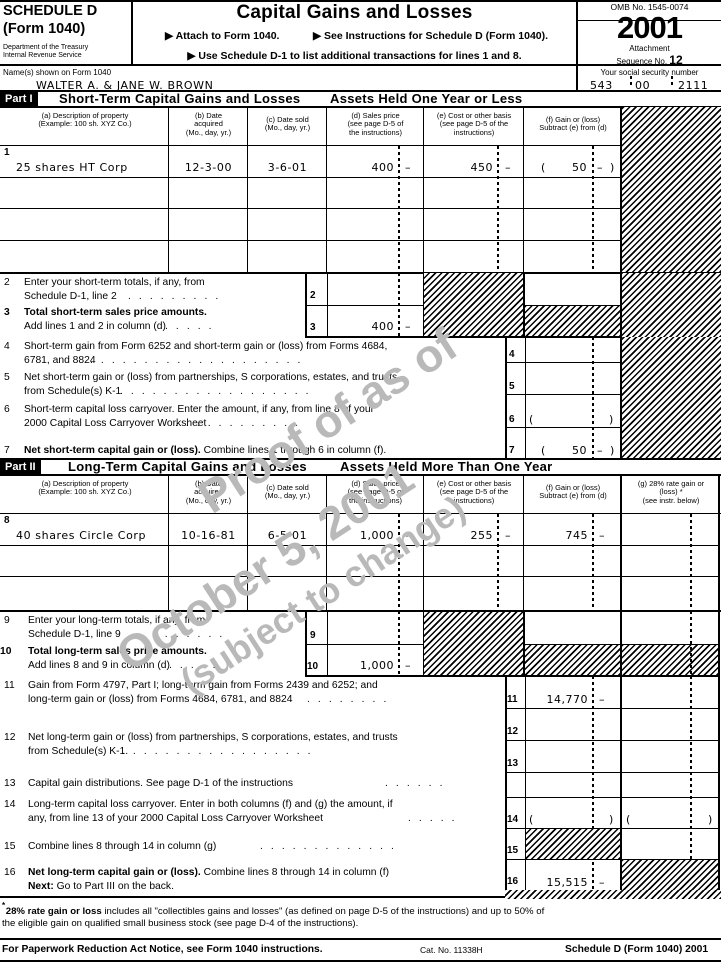  What do you see at coordinates (360, 513) in the screenshot?
I see `part2-colhead-bottom-rule` at bounding box center [360, 513].